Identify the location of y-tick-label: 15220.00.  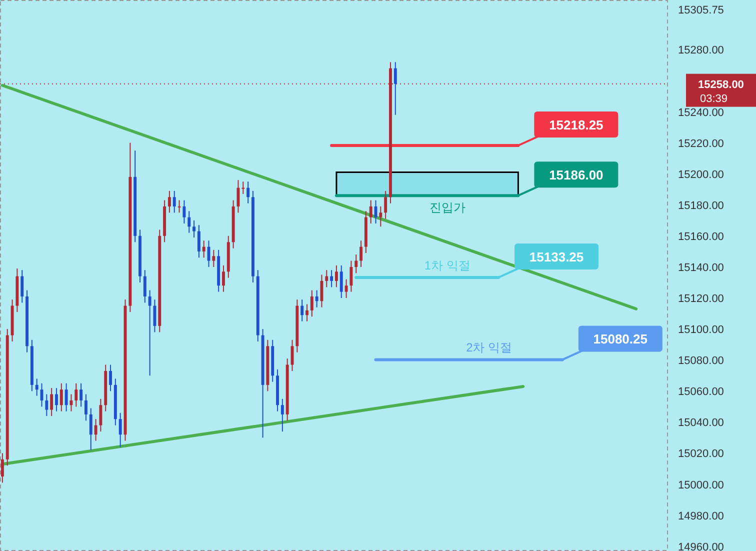
(701, 144).